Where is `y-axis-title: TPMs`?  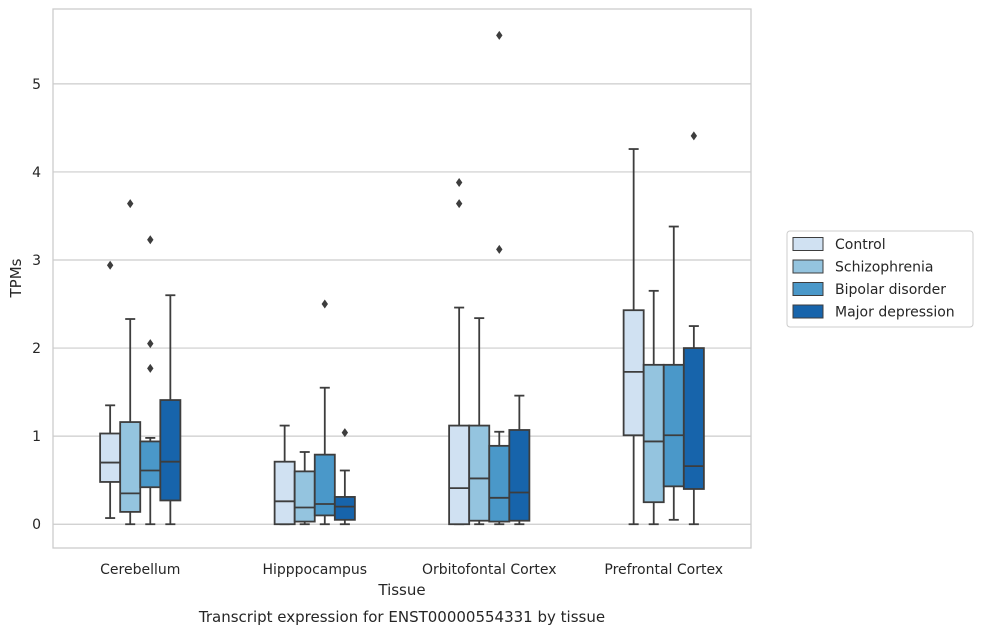 y-axis-title: TPMs is located at coordinates (16, 278).